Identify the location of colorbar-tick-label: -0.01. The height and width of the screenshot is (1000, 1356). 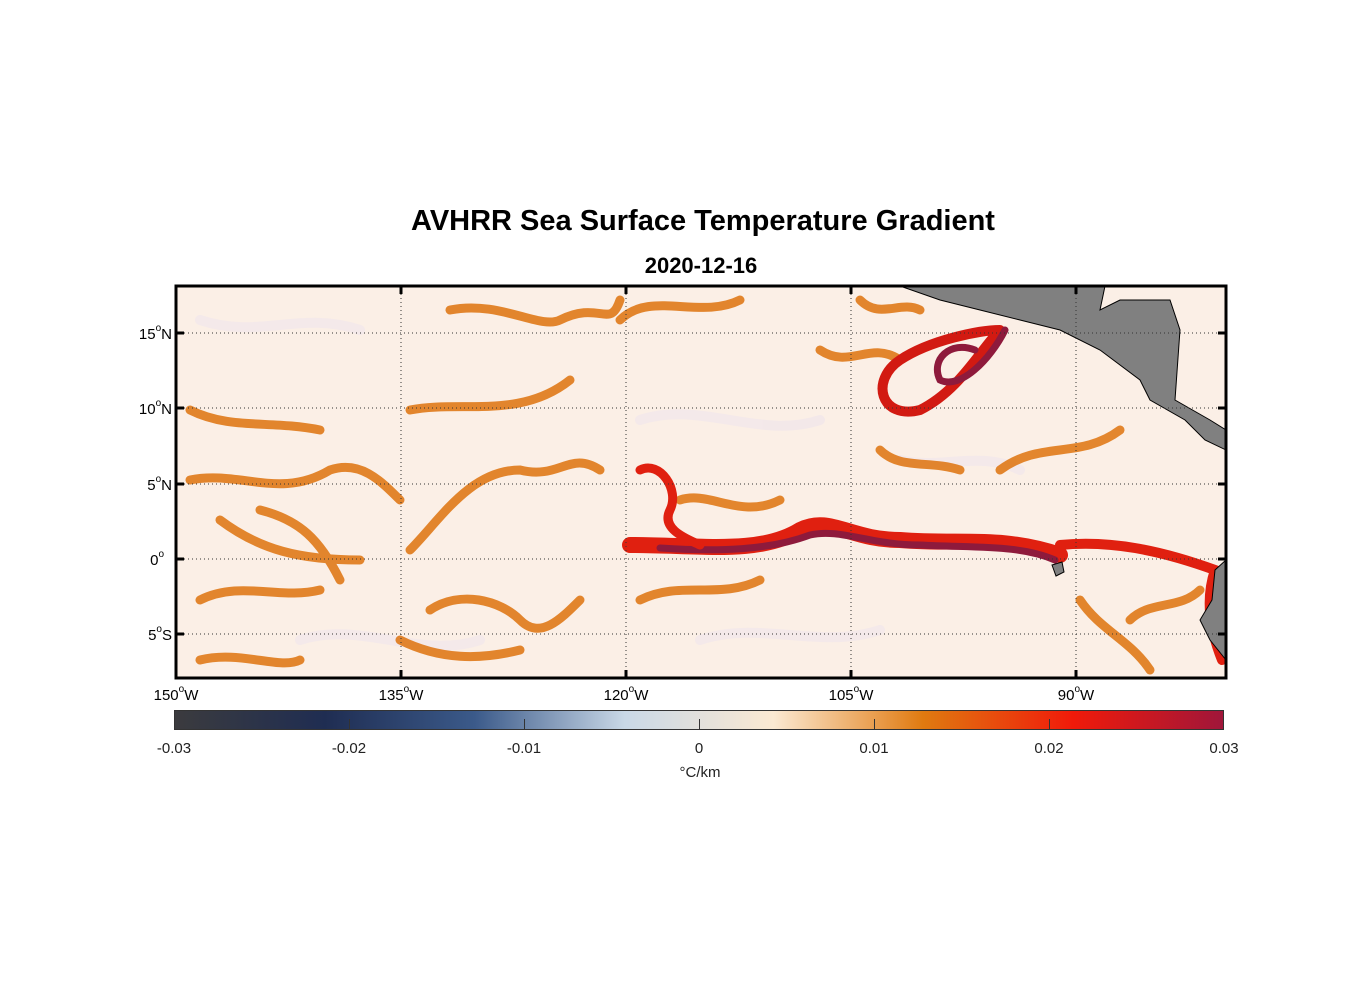
(524, 748).